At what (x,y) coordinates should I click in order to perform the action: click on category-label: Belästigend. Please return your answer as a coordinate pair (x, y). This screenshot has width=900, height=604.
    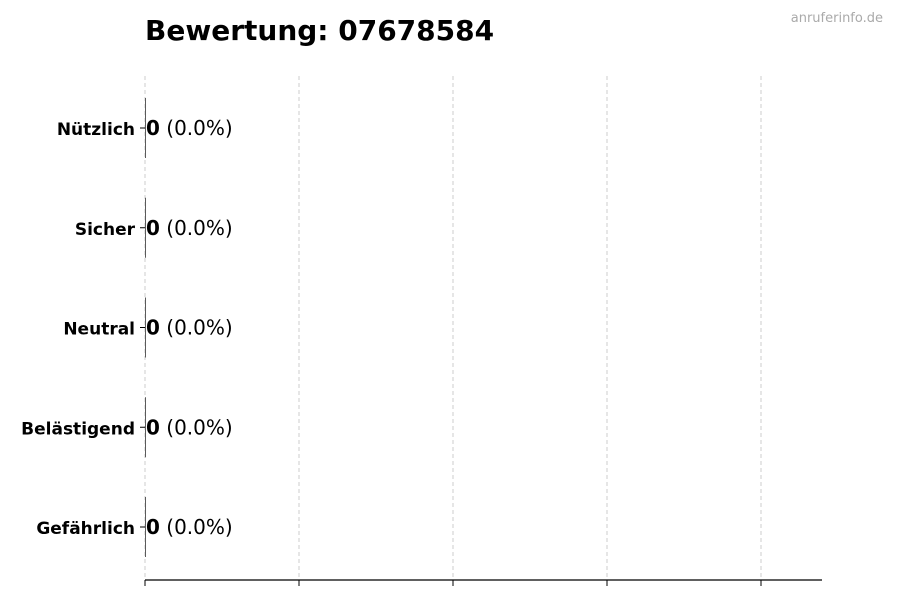
    Looking at the image, I should click on (78, 429).